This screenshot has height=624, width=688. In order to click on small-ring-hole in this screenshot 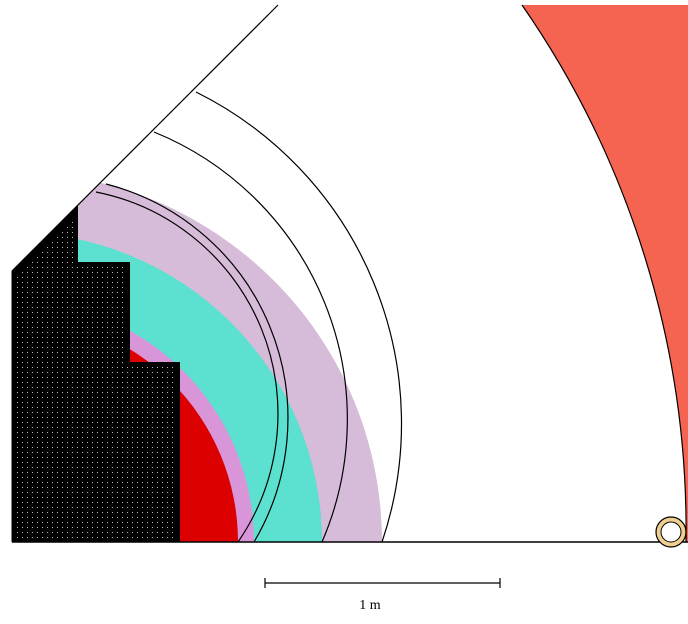, I will do `click(671, 532)`.